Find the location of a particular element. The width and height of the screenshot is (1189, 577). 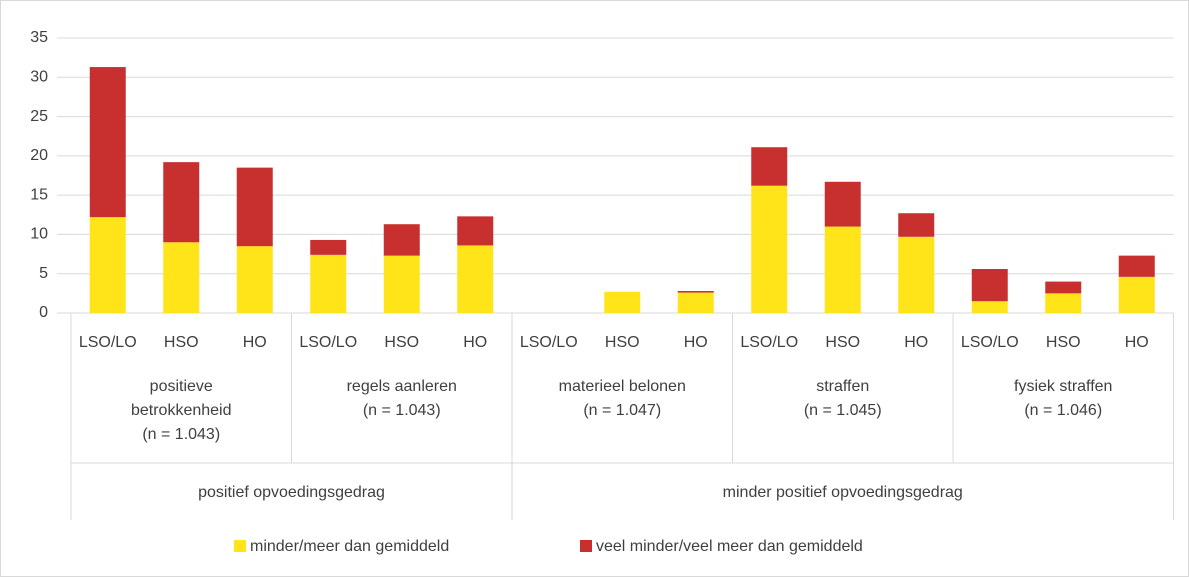

subgroup-label: straffen is located at coordinates (842, 386).